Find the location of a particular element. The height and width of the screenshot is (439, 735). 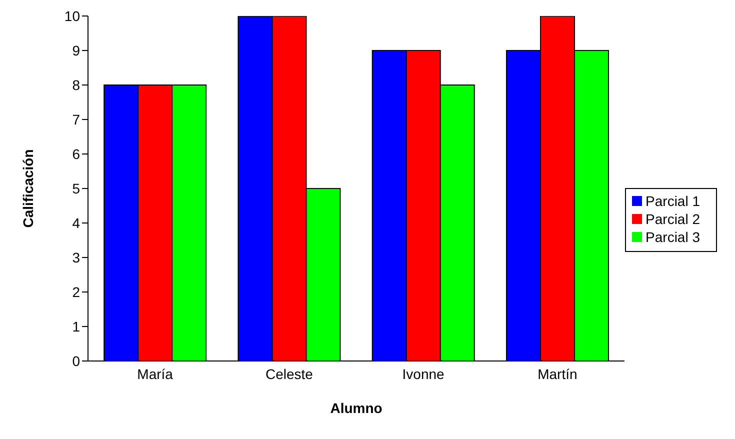

x-tick-label: Celeste is located at coordinates (289, 374).